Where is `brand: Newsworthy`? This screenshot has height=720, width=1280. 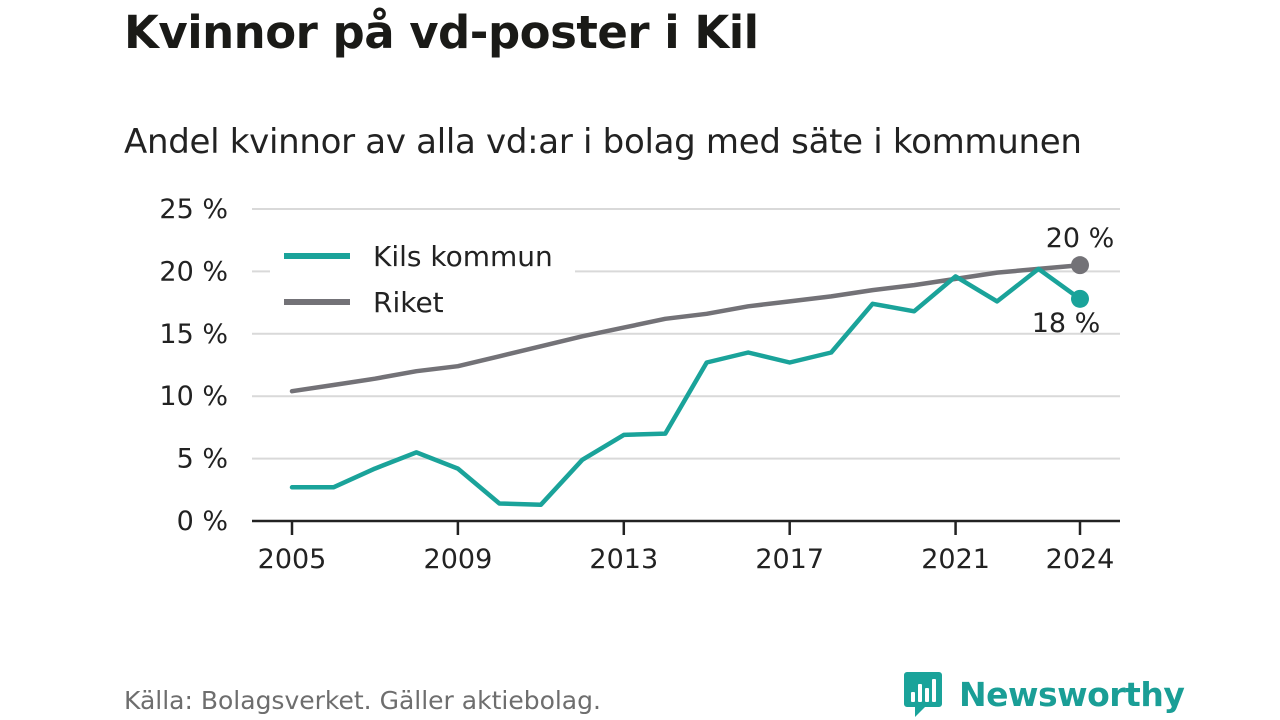
brand: Newsworthy is located at coordinates (1044, 694).